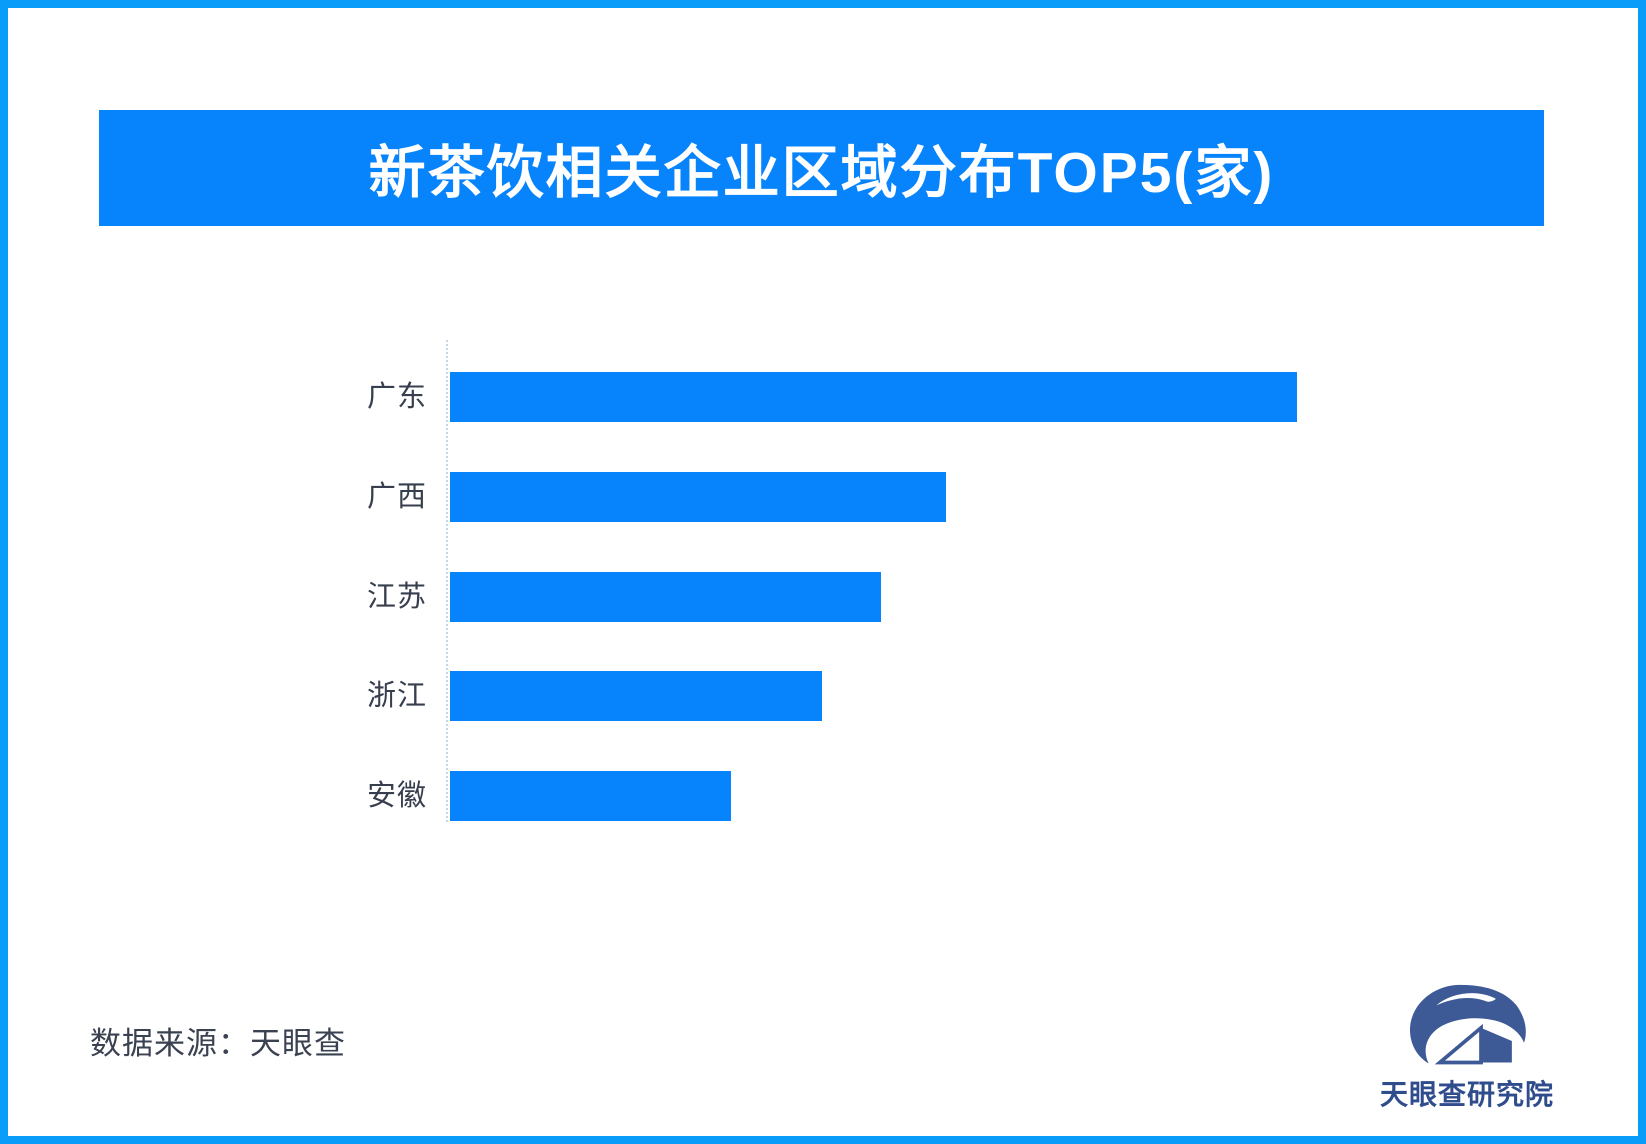 The width and height of the screenshot is (1646, 1144). Describe the element at coordinates (218, 1043) in the screenshot. I see `data-source-label: 数据来源：天眼查` at that location.